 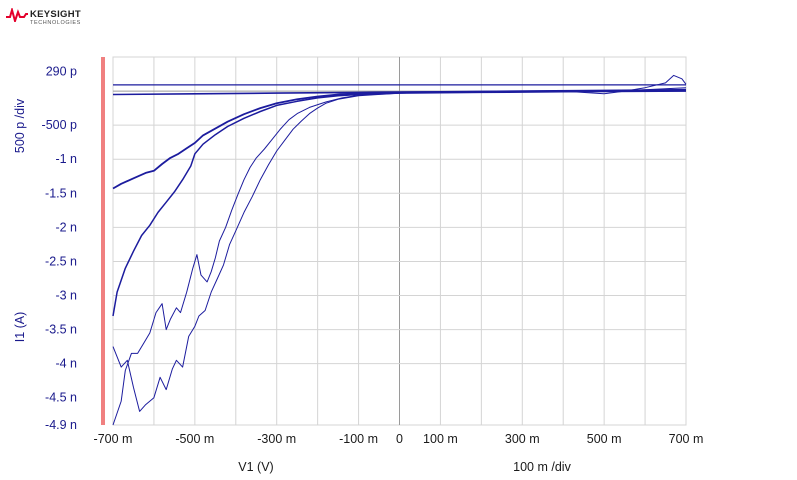 What do you see at coordinates (542, 467) in the screenshot?
I see `x-scale-label: 100 m /div` at bounding box center [542, 467].